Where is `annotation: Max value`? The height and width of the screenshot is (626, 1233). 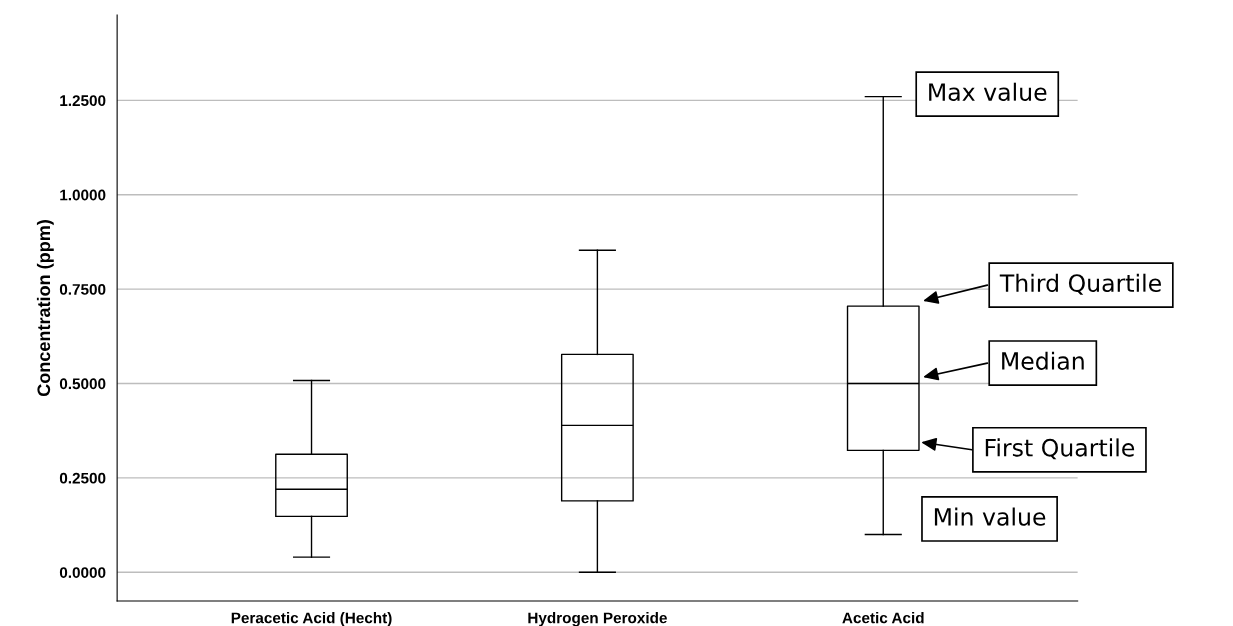 annotation: Max value is located at coordinates (988, 91).